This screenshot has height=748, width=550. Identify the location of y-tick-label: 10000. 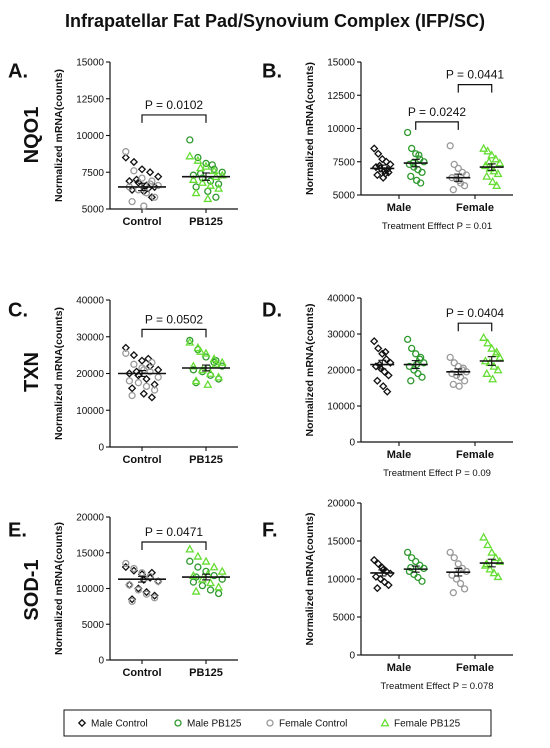
(90, 136).